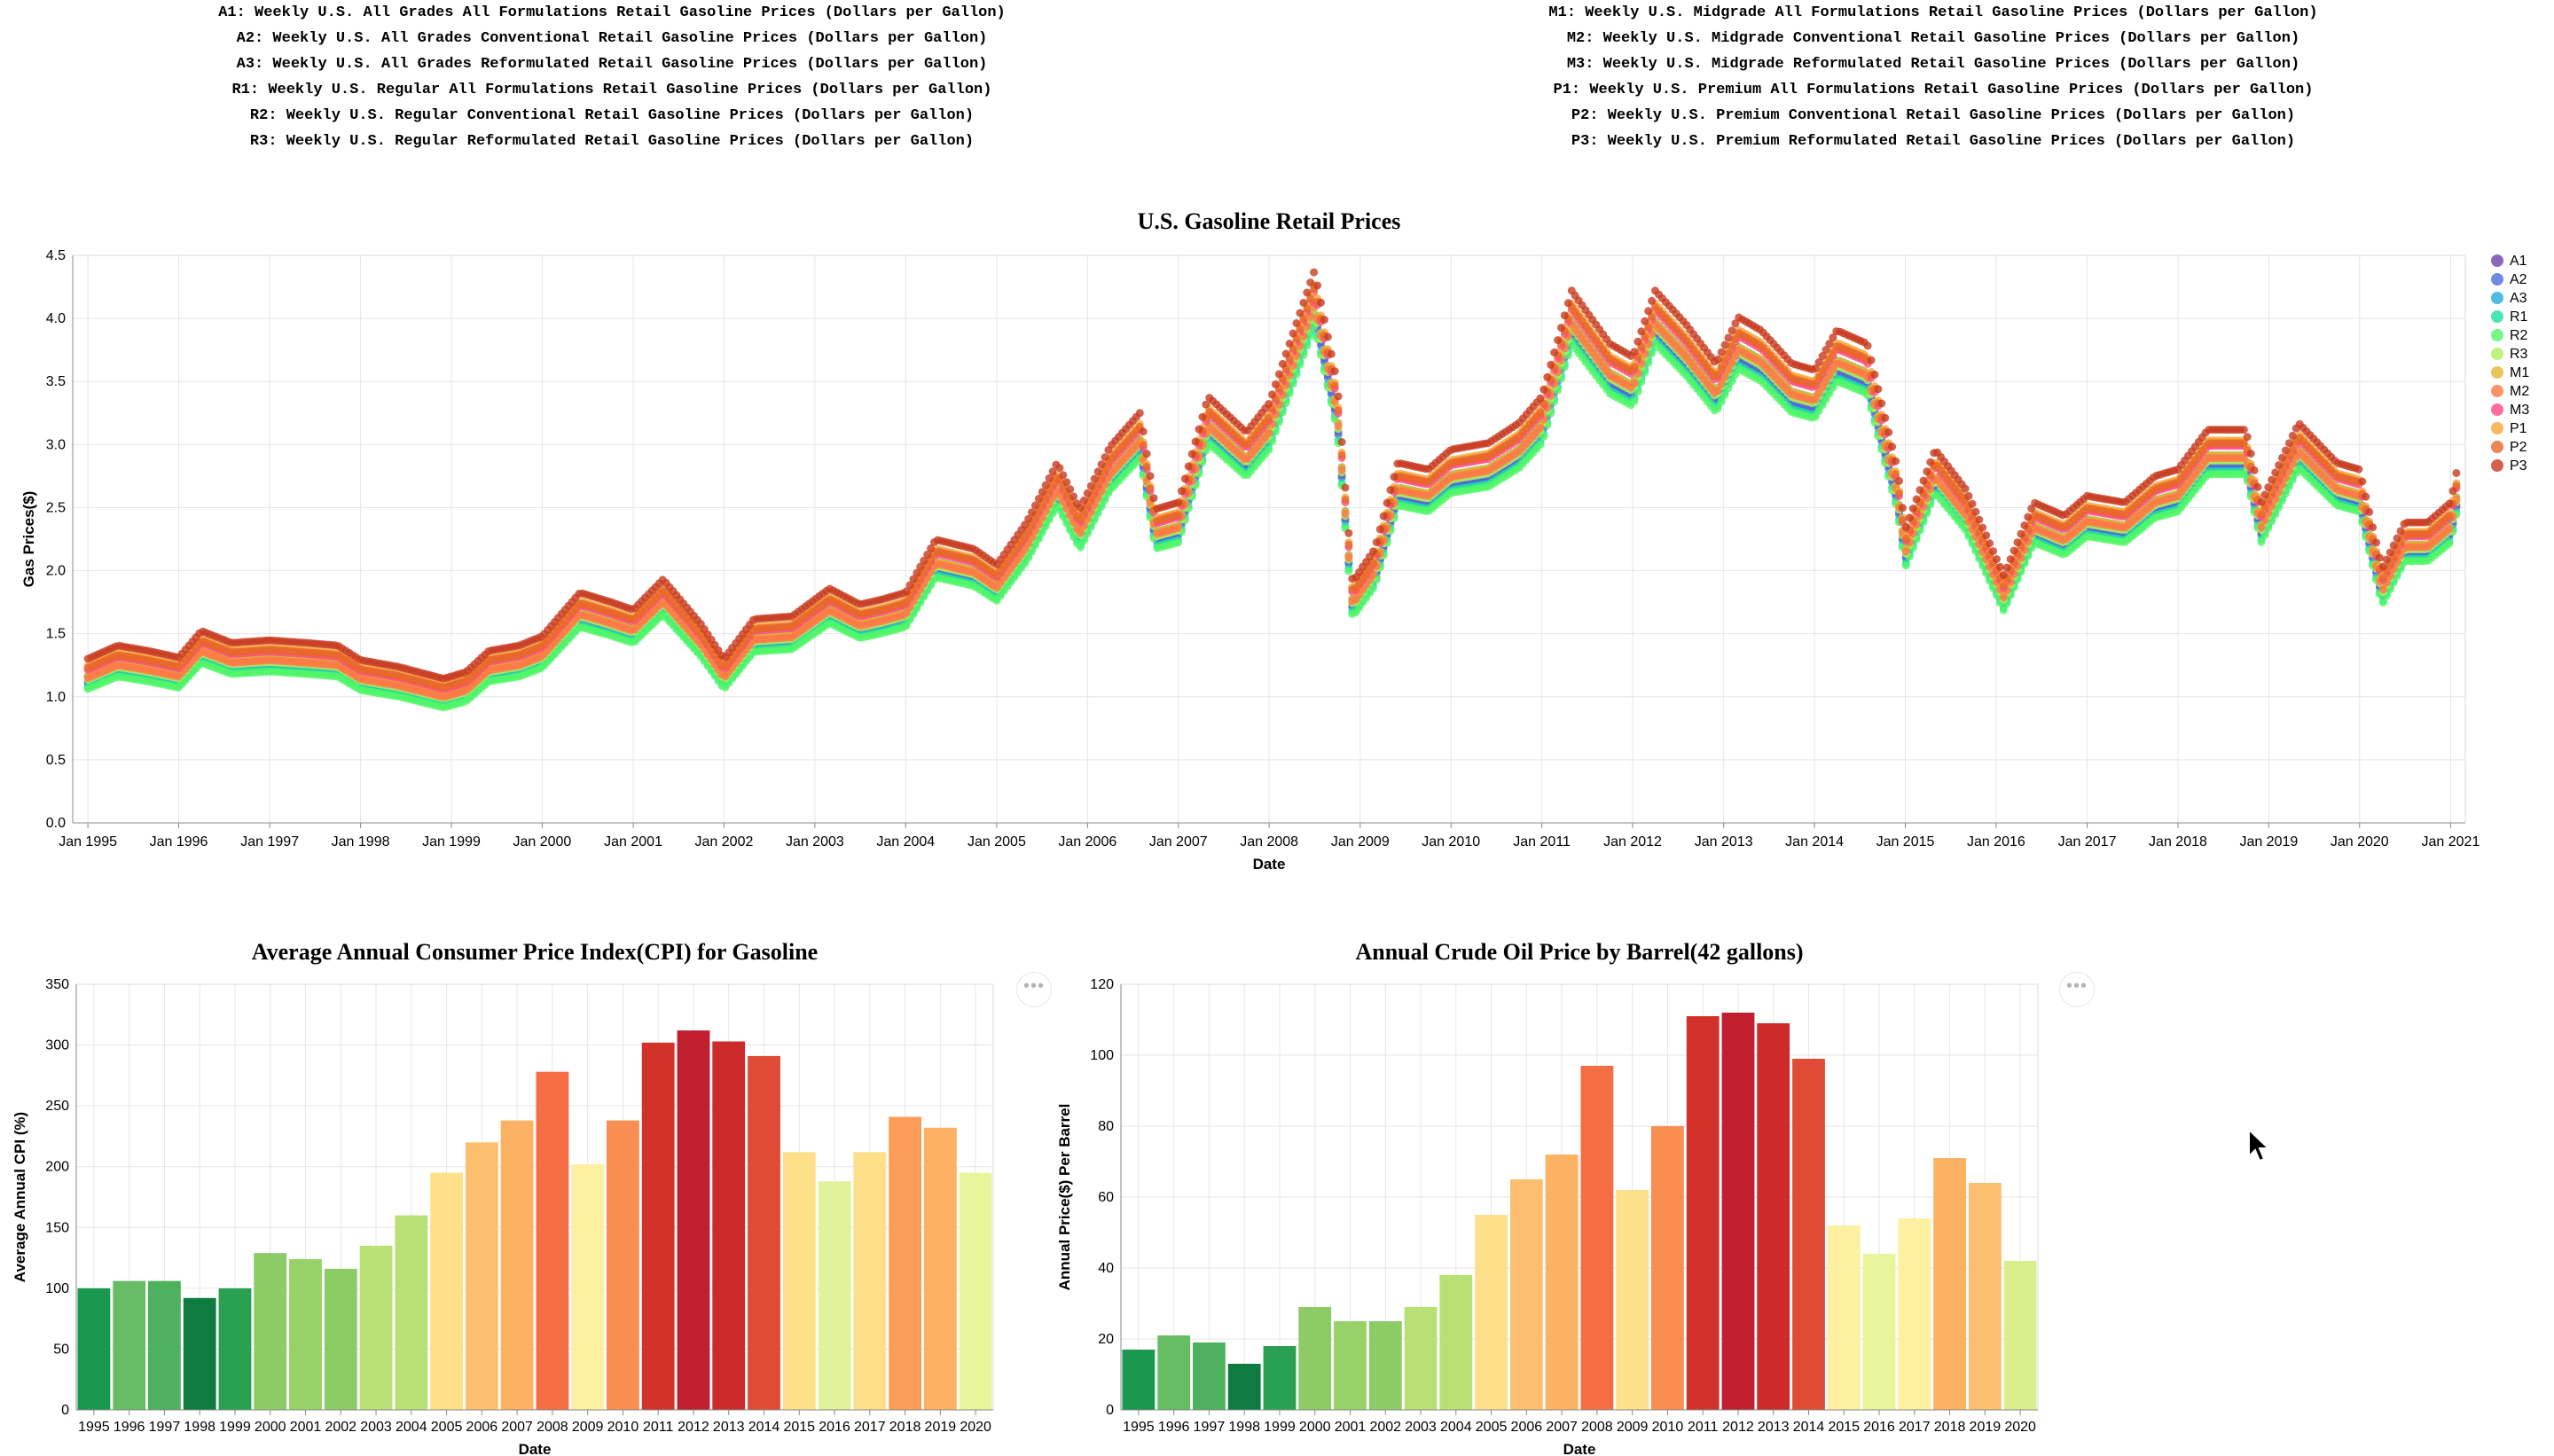  I want to click on gas-price-x-tick-label: Jan 2003, so click(815, 841).